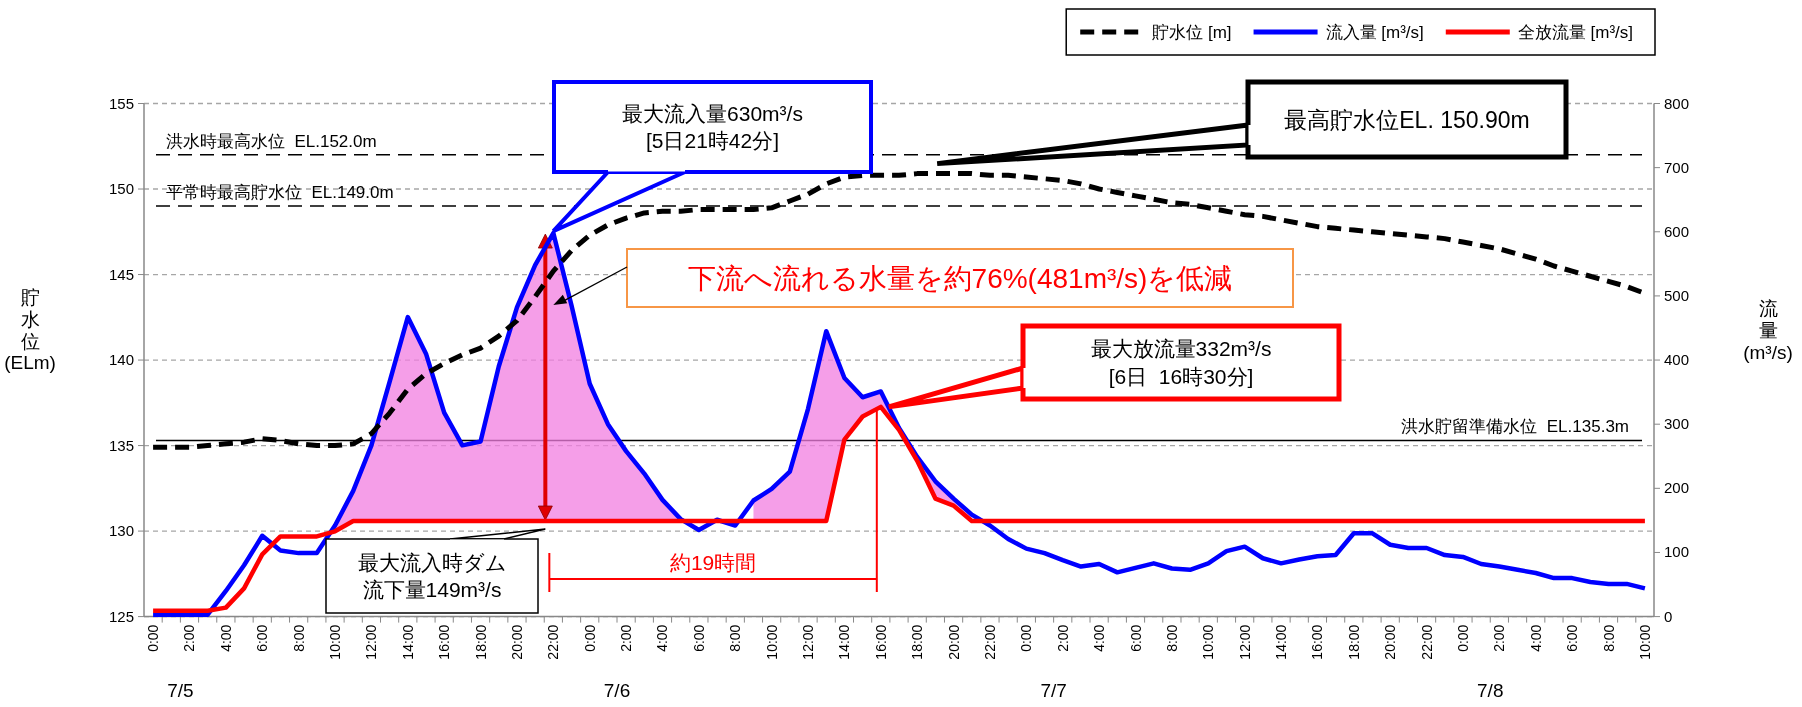 This screenshot has width=1802, height=707. Describe the element at coordinates (960, 279) in the screenshot. I see `annotation: 下流へ流れる水量を約76%(481m³/s)を低減` at that location.